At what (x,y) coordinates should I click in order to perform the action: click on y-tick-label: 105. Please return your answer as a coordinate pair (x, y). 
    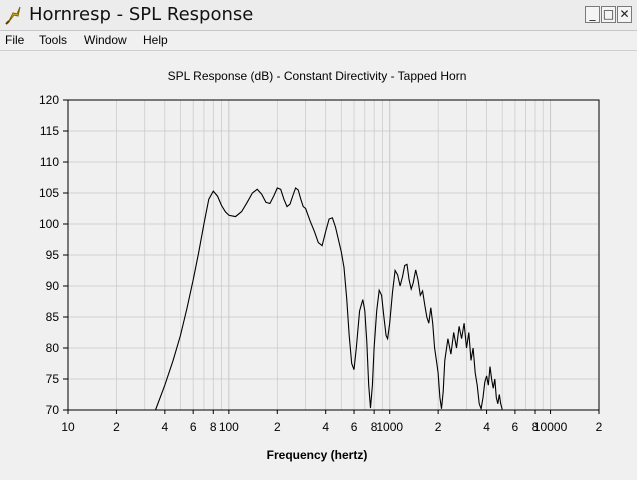
    Looking at the image, I should click on (49, 193).